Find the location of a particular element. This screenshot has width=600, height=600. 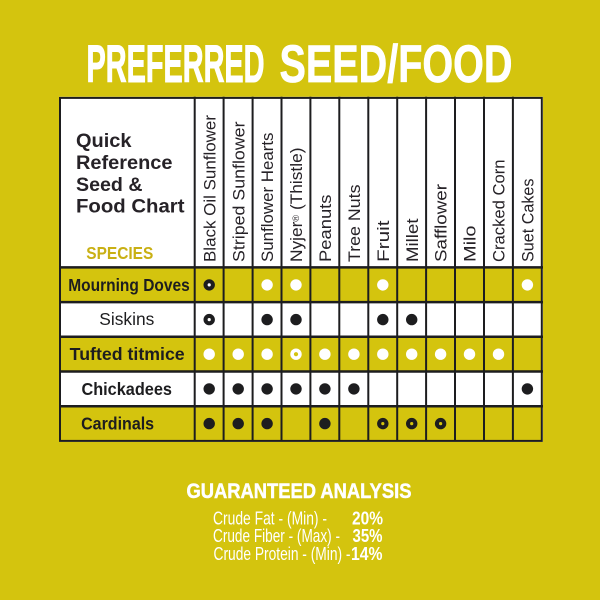

svg-text: PREFERRED is located at coordinates (176, 64).